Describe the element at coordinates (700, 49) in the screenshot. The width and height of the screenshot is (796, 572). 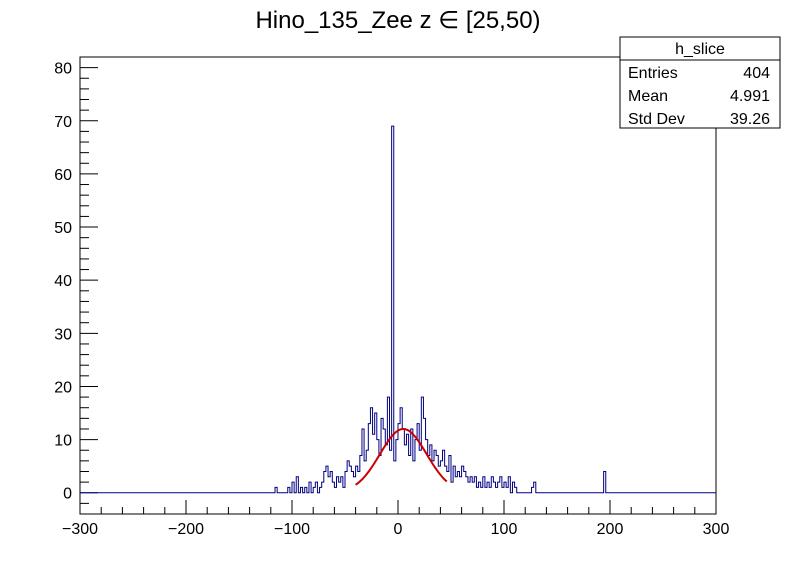
I see `stats-box-title: h_slice` at that location.